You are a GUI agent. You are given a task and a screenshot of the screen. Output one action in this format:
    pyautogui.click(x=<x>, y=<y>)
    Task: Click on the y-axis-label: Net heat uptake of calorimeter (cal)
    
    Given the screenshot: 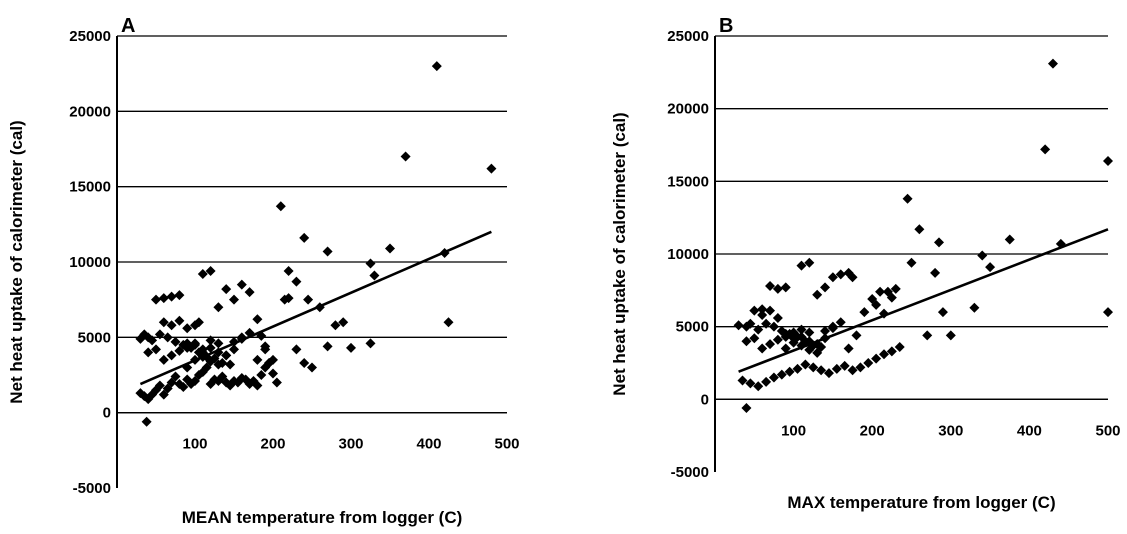 What is the action you would take?
    pyautogui.click(x=16, y=261)
    